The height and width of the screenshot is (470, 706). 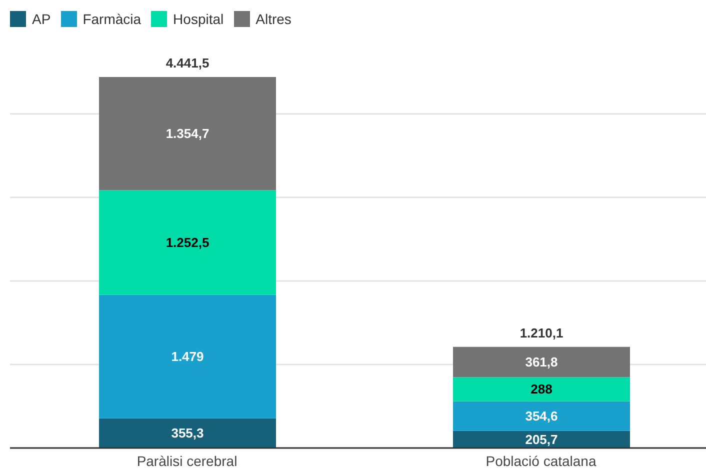 I want to click on x-tick-label: Població catalana, so click(x=541, y=460).